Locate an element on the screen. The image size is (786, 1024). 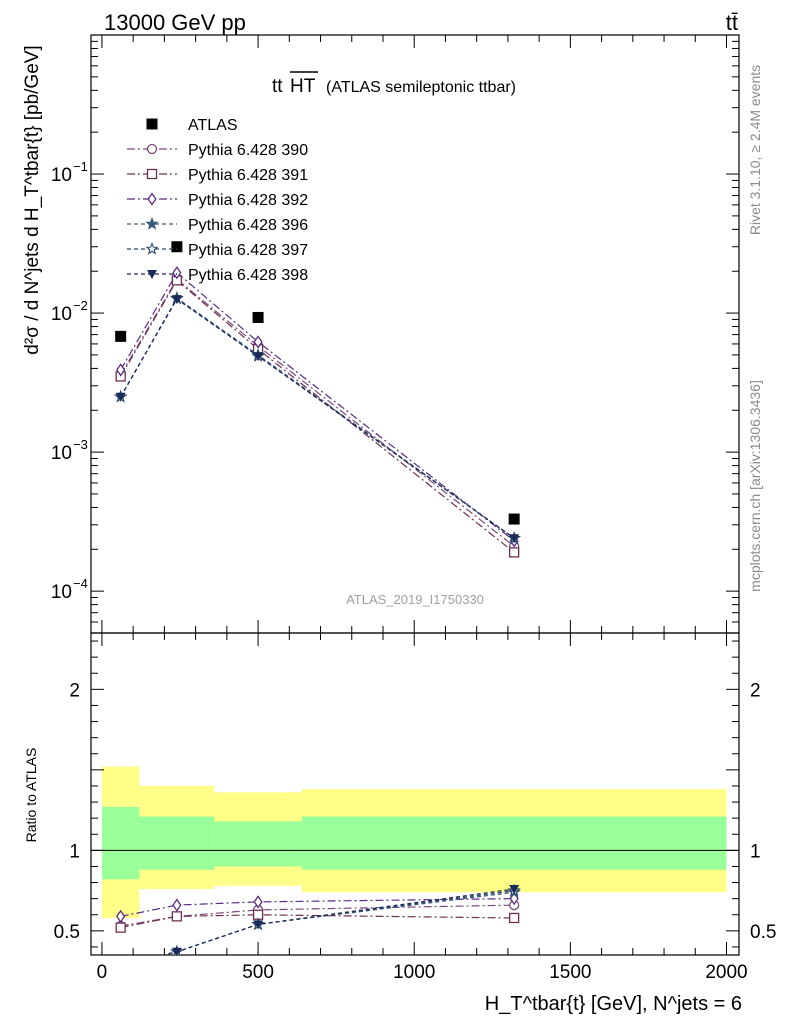
legend-marker-atlas is located at coordinates (152, 124).